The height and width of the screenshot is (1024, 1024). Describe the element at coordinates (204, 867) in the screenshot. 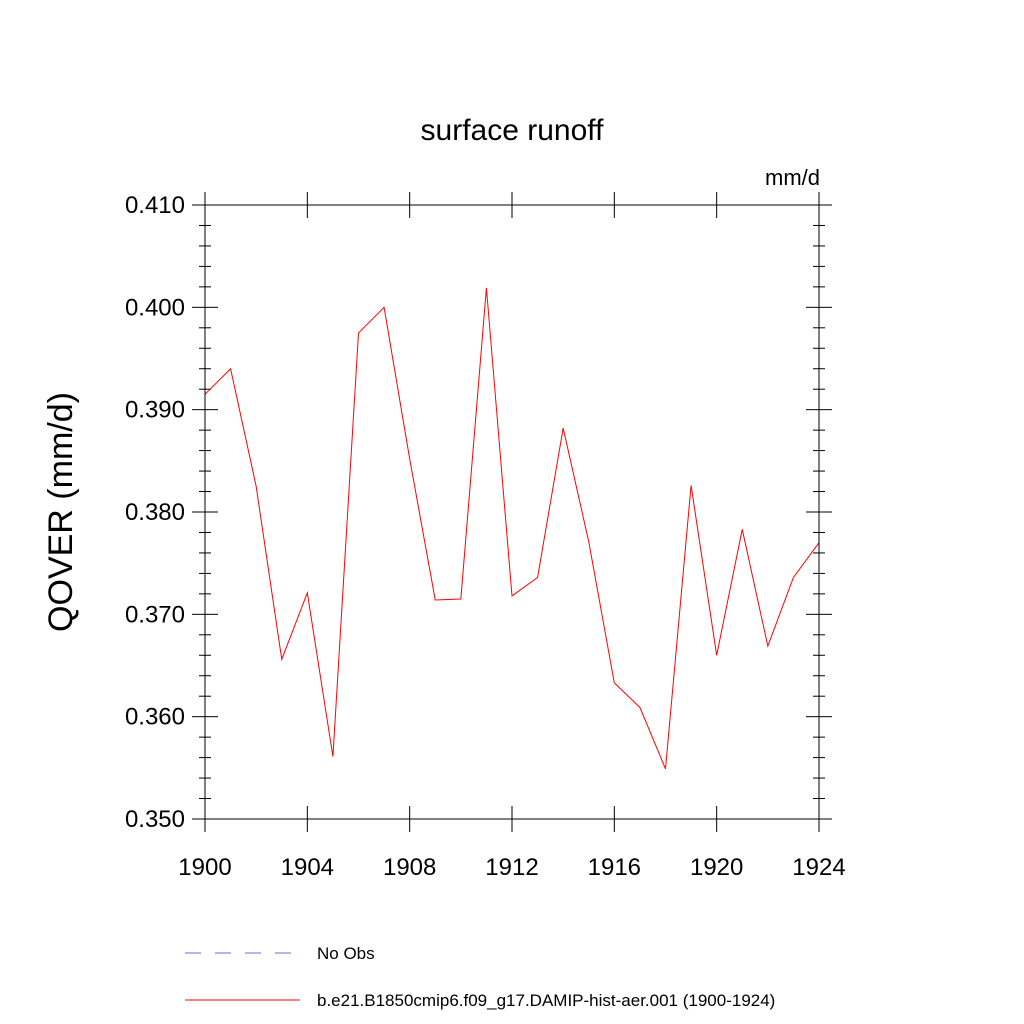

I see `x-tick-label: 1900` at that location.